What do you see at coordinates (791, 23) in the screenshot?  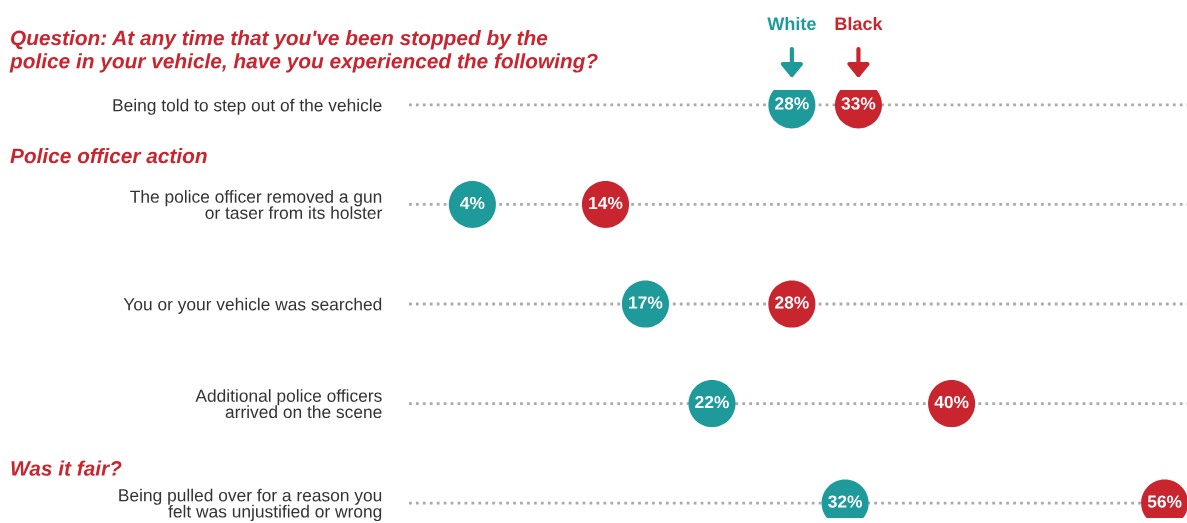 I see `text: White` at bounding box center [791, 23].